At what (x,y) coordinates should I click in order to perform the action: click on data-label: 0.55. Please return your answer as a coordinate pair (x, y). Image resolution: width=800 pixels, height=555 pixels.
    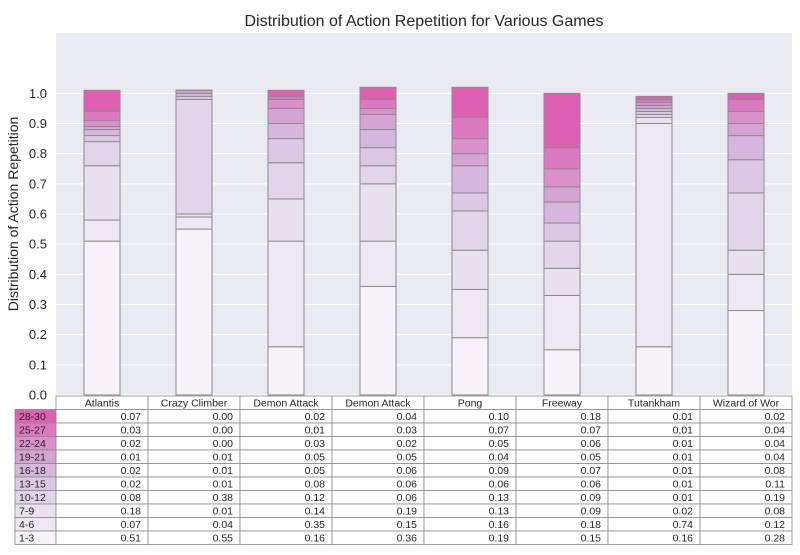
    Looking at the image, I should click on (223, 539).